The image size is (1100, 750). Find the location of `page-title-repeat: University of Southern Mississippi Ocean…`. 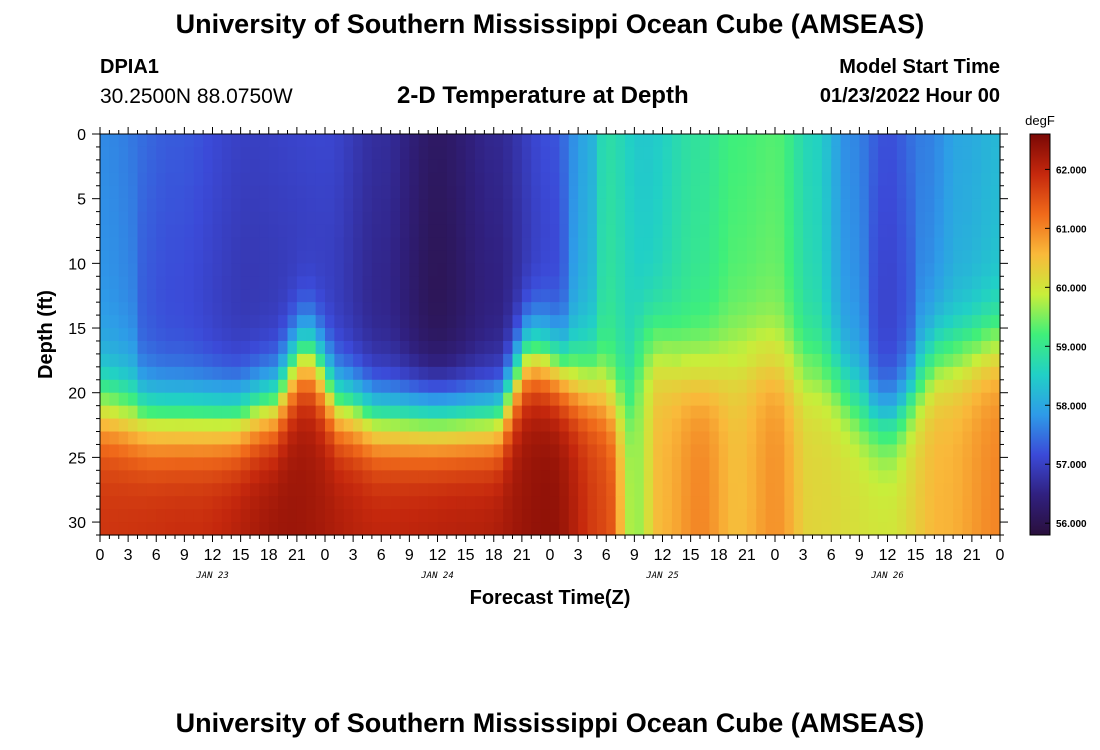

page-title-repeat: University of Southern Mississippi Ocean… is located at coordinates (550, 723).